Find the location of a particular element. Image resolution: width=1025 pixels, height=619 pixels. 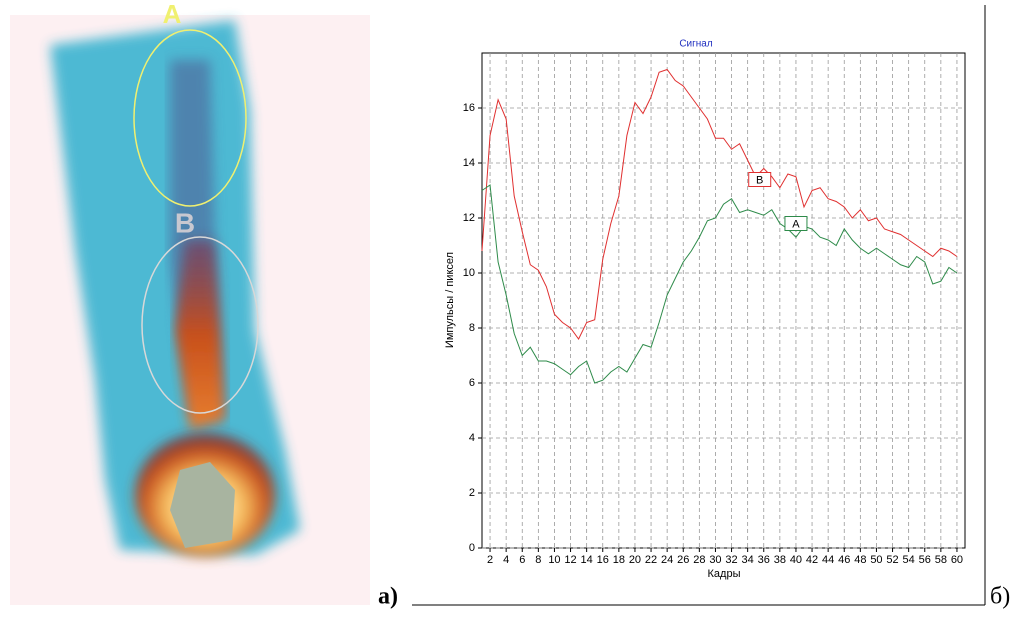

x-tick-label: 26 is located at coordinates (683, 560).